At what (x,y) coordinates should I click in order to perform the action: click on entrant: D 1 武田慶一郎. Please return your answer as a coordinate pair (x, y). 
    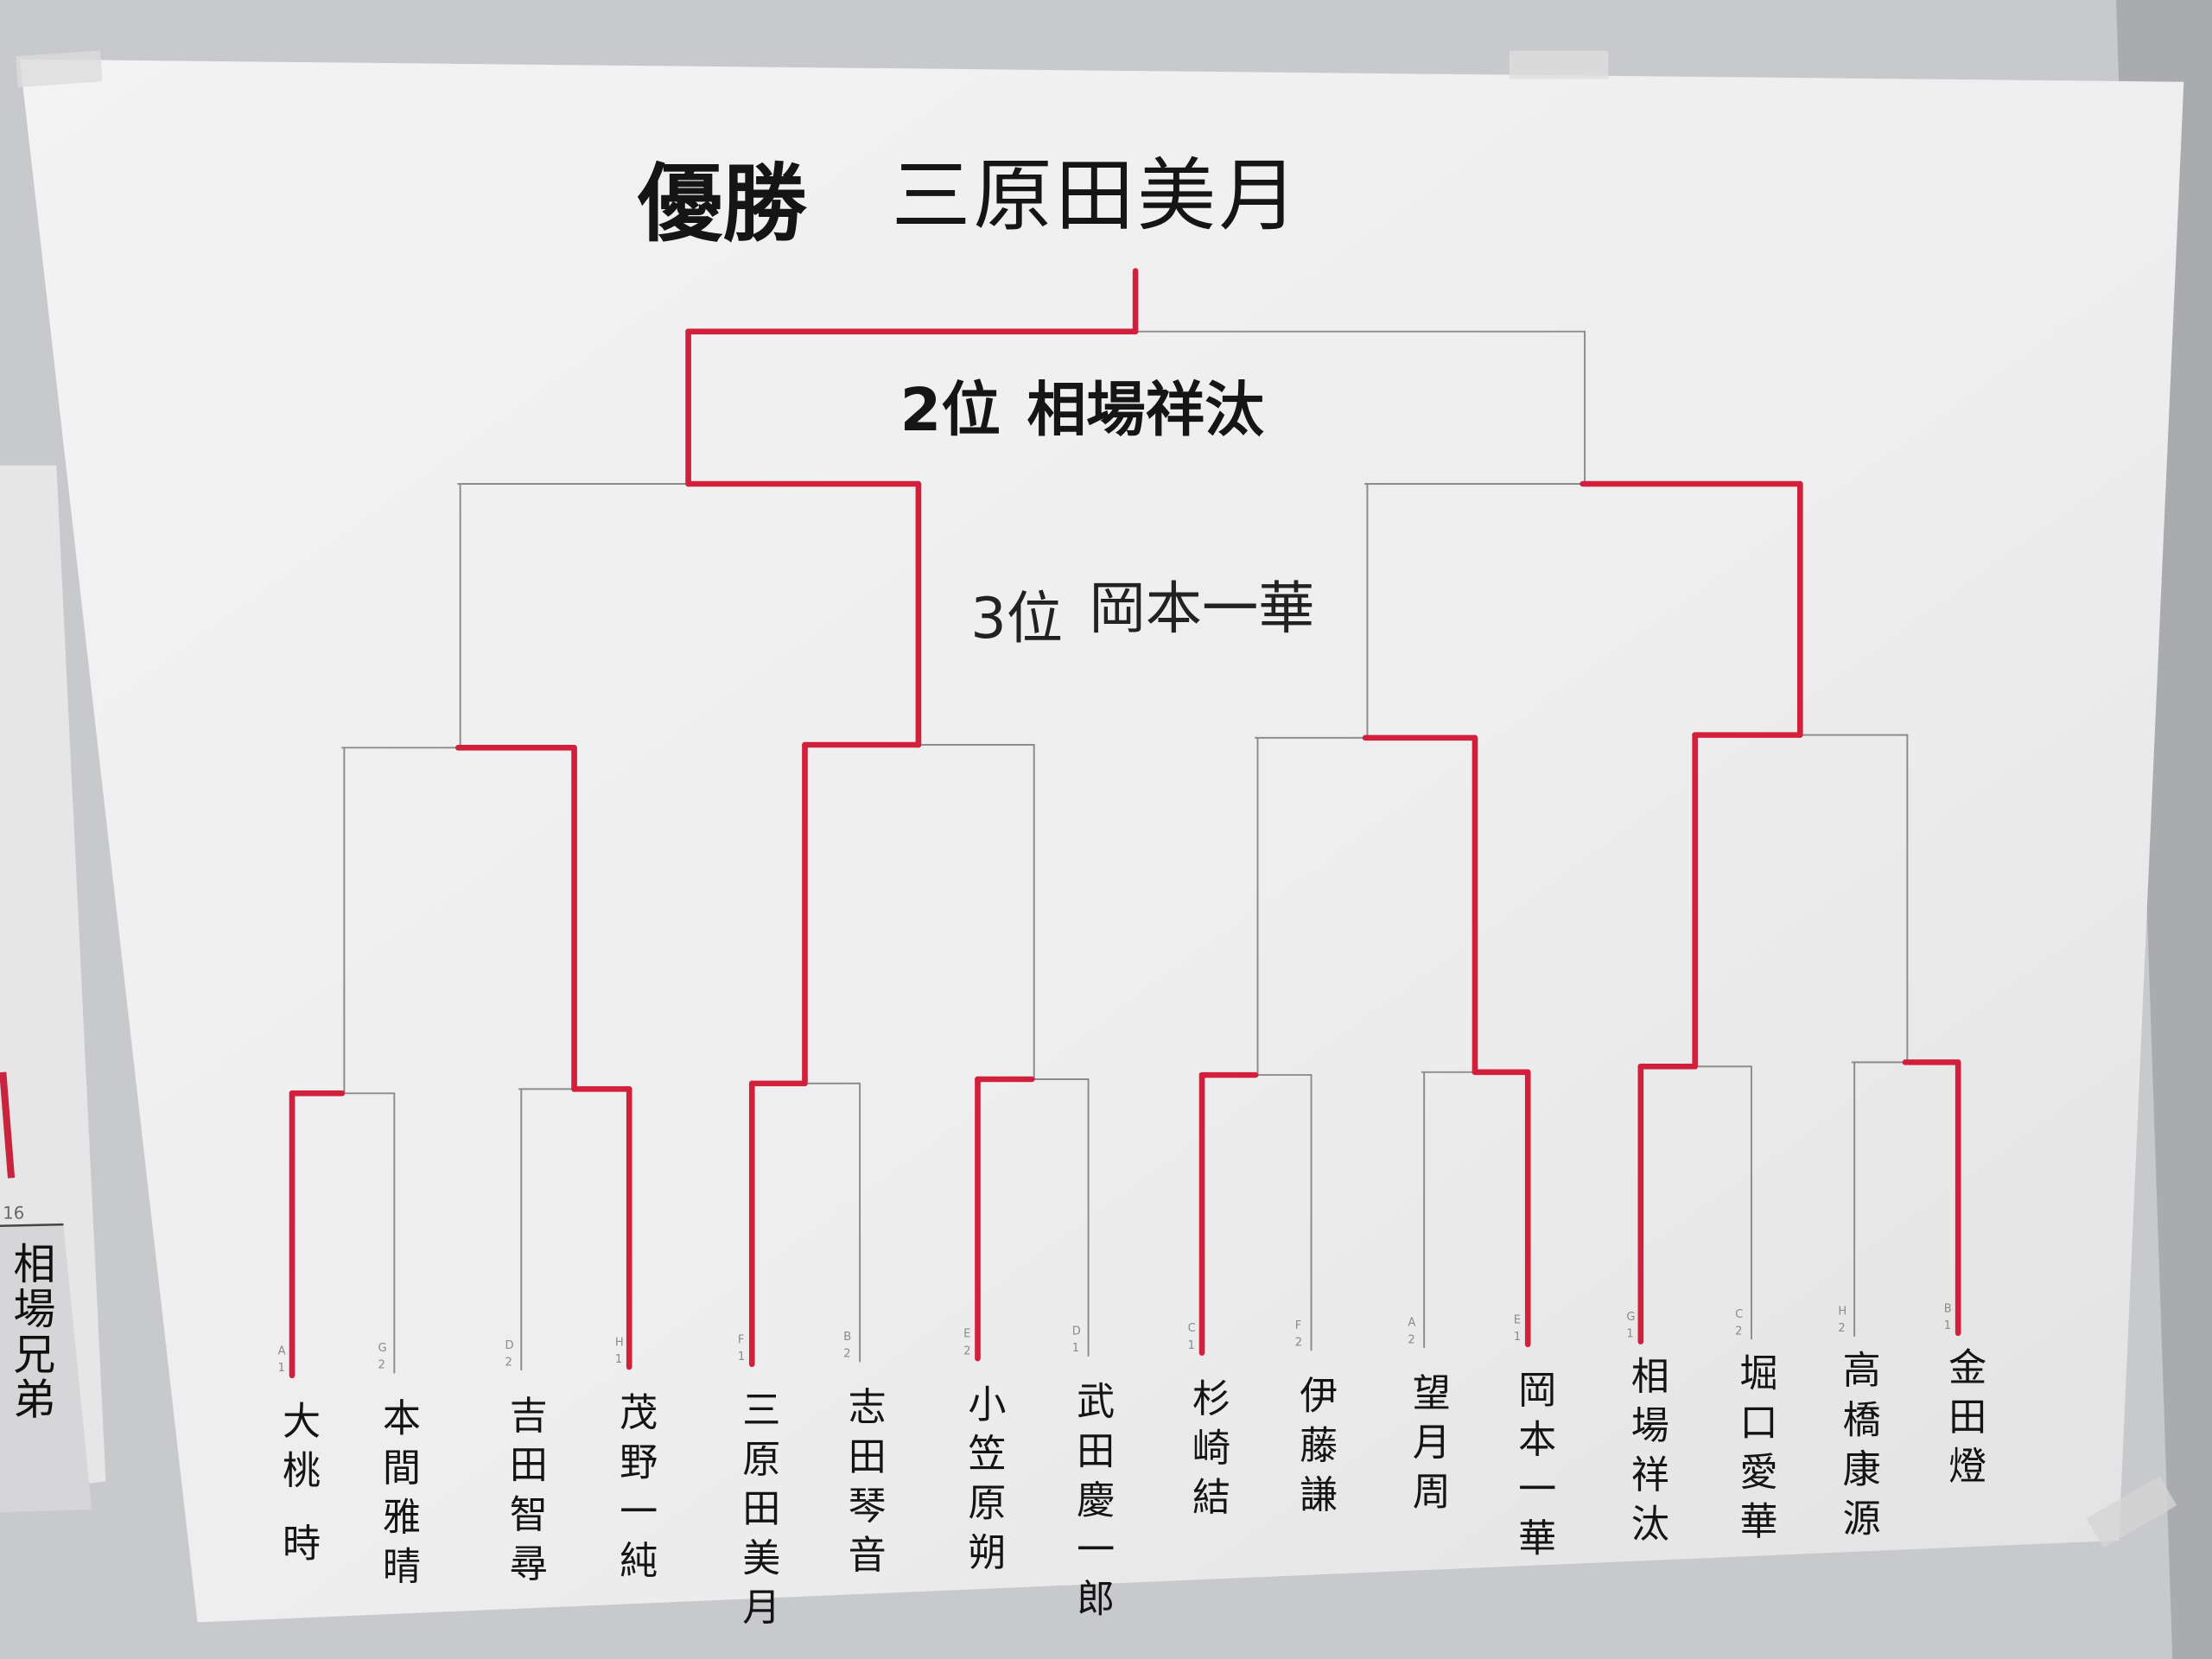
    Looking at the image, I should click on (1092, 1476).